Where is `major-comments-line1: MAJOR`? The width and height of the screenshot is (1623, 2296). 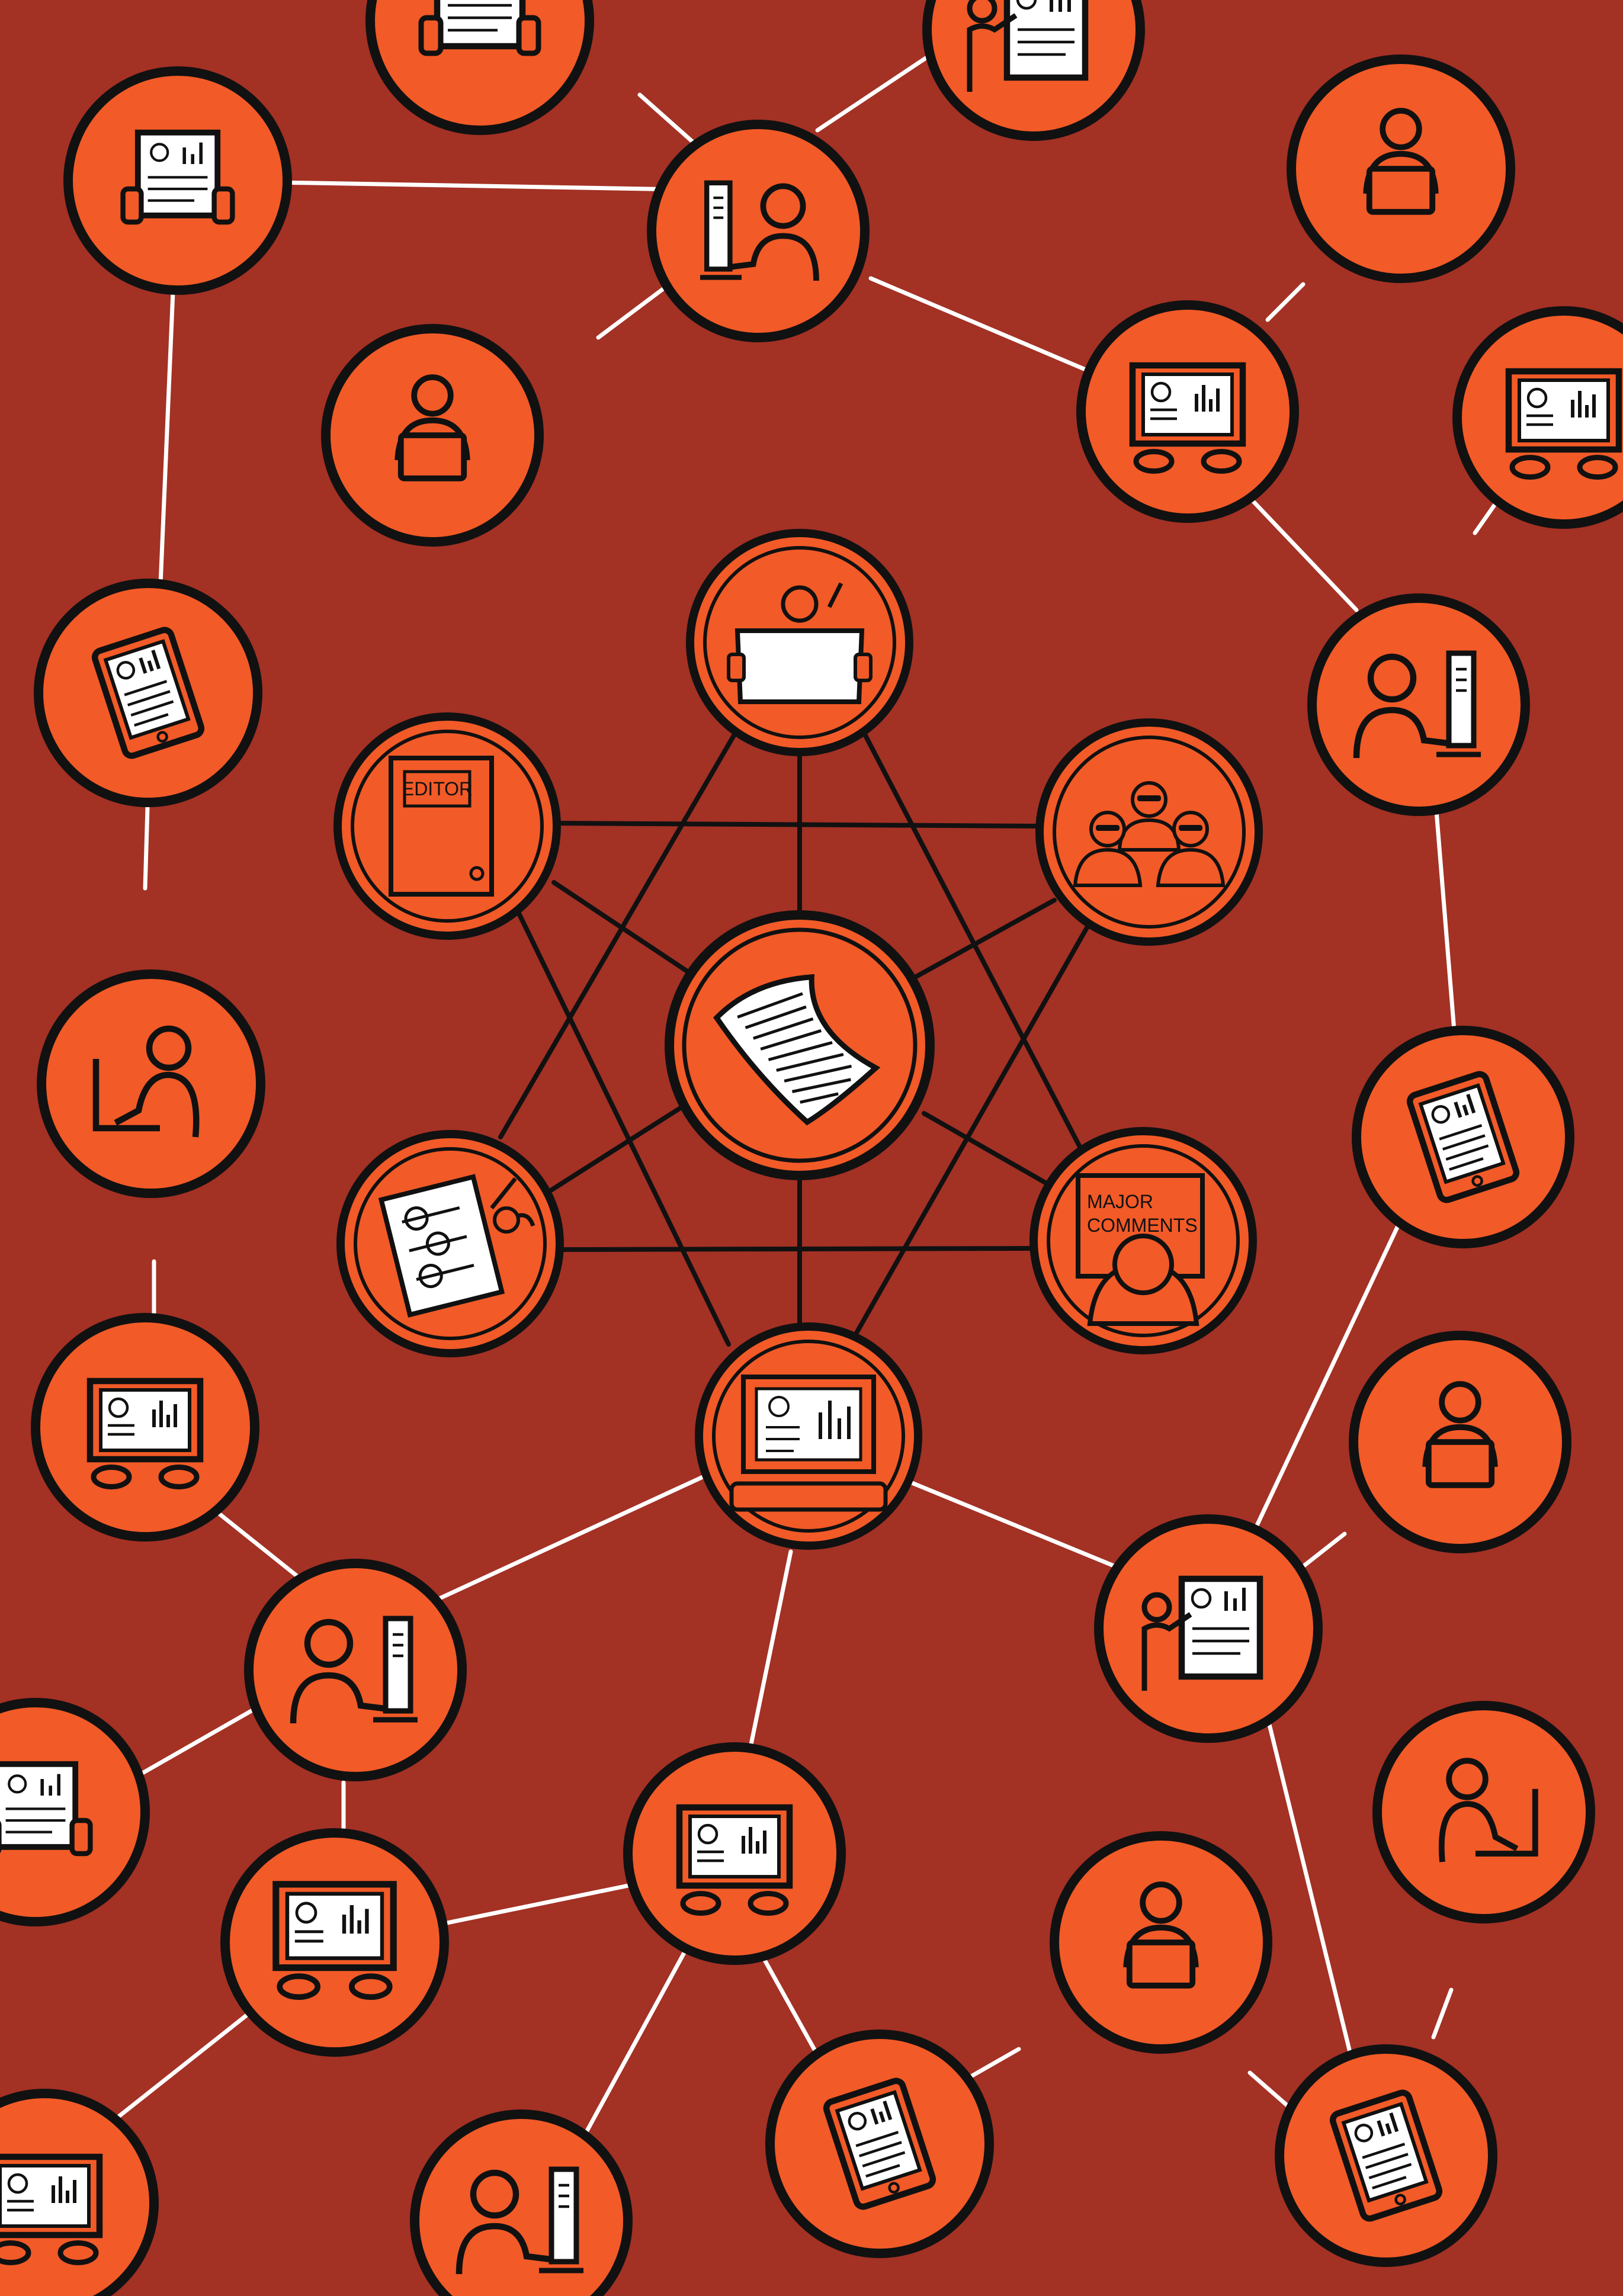
major-comments-line1: MAJOR is located at coordinates (1120, 1202).